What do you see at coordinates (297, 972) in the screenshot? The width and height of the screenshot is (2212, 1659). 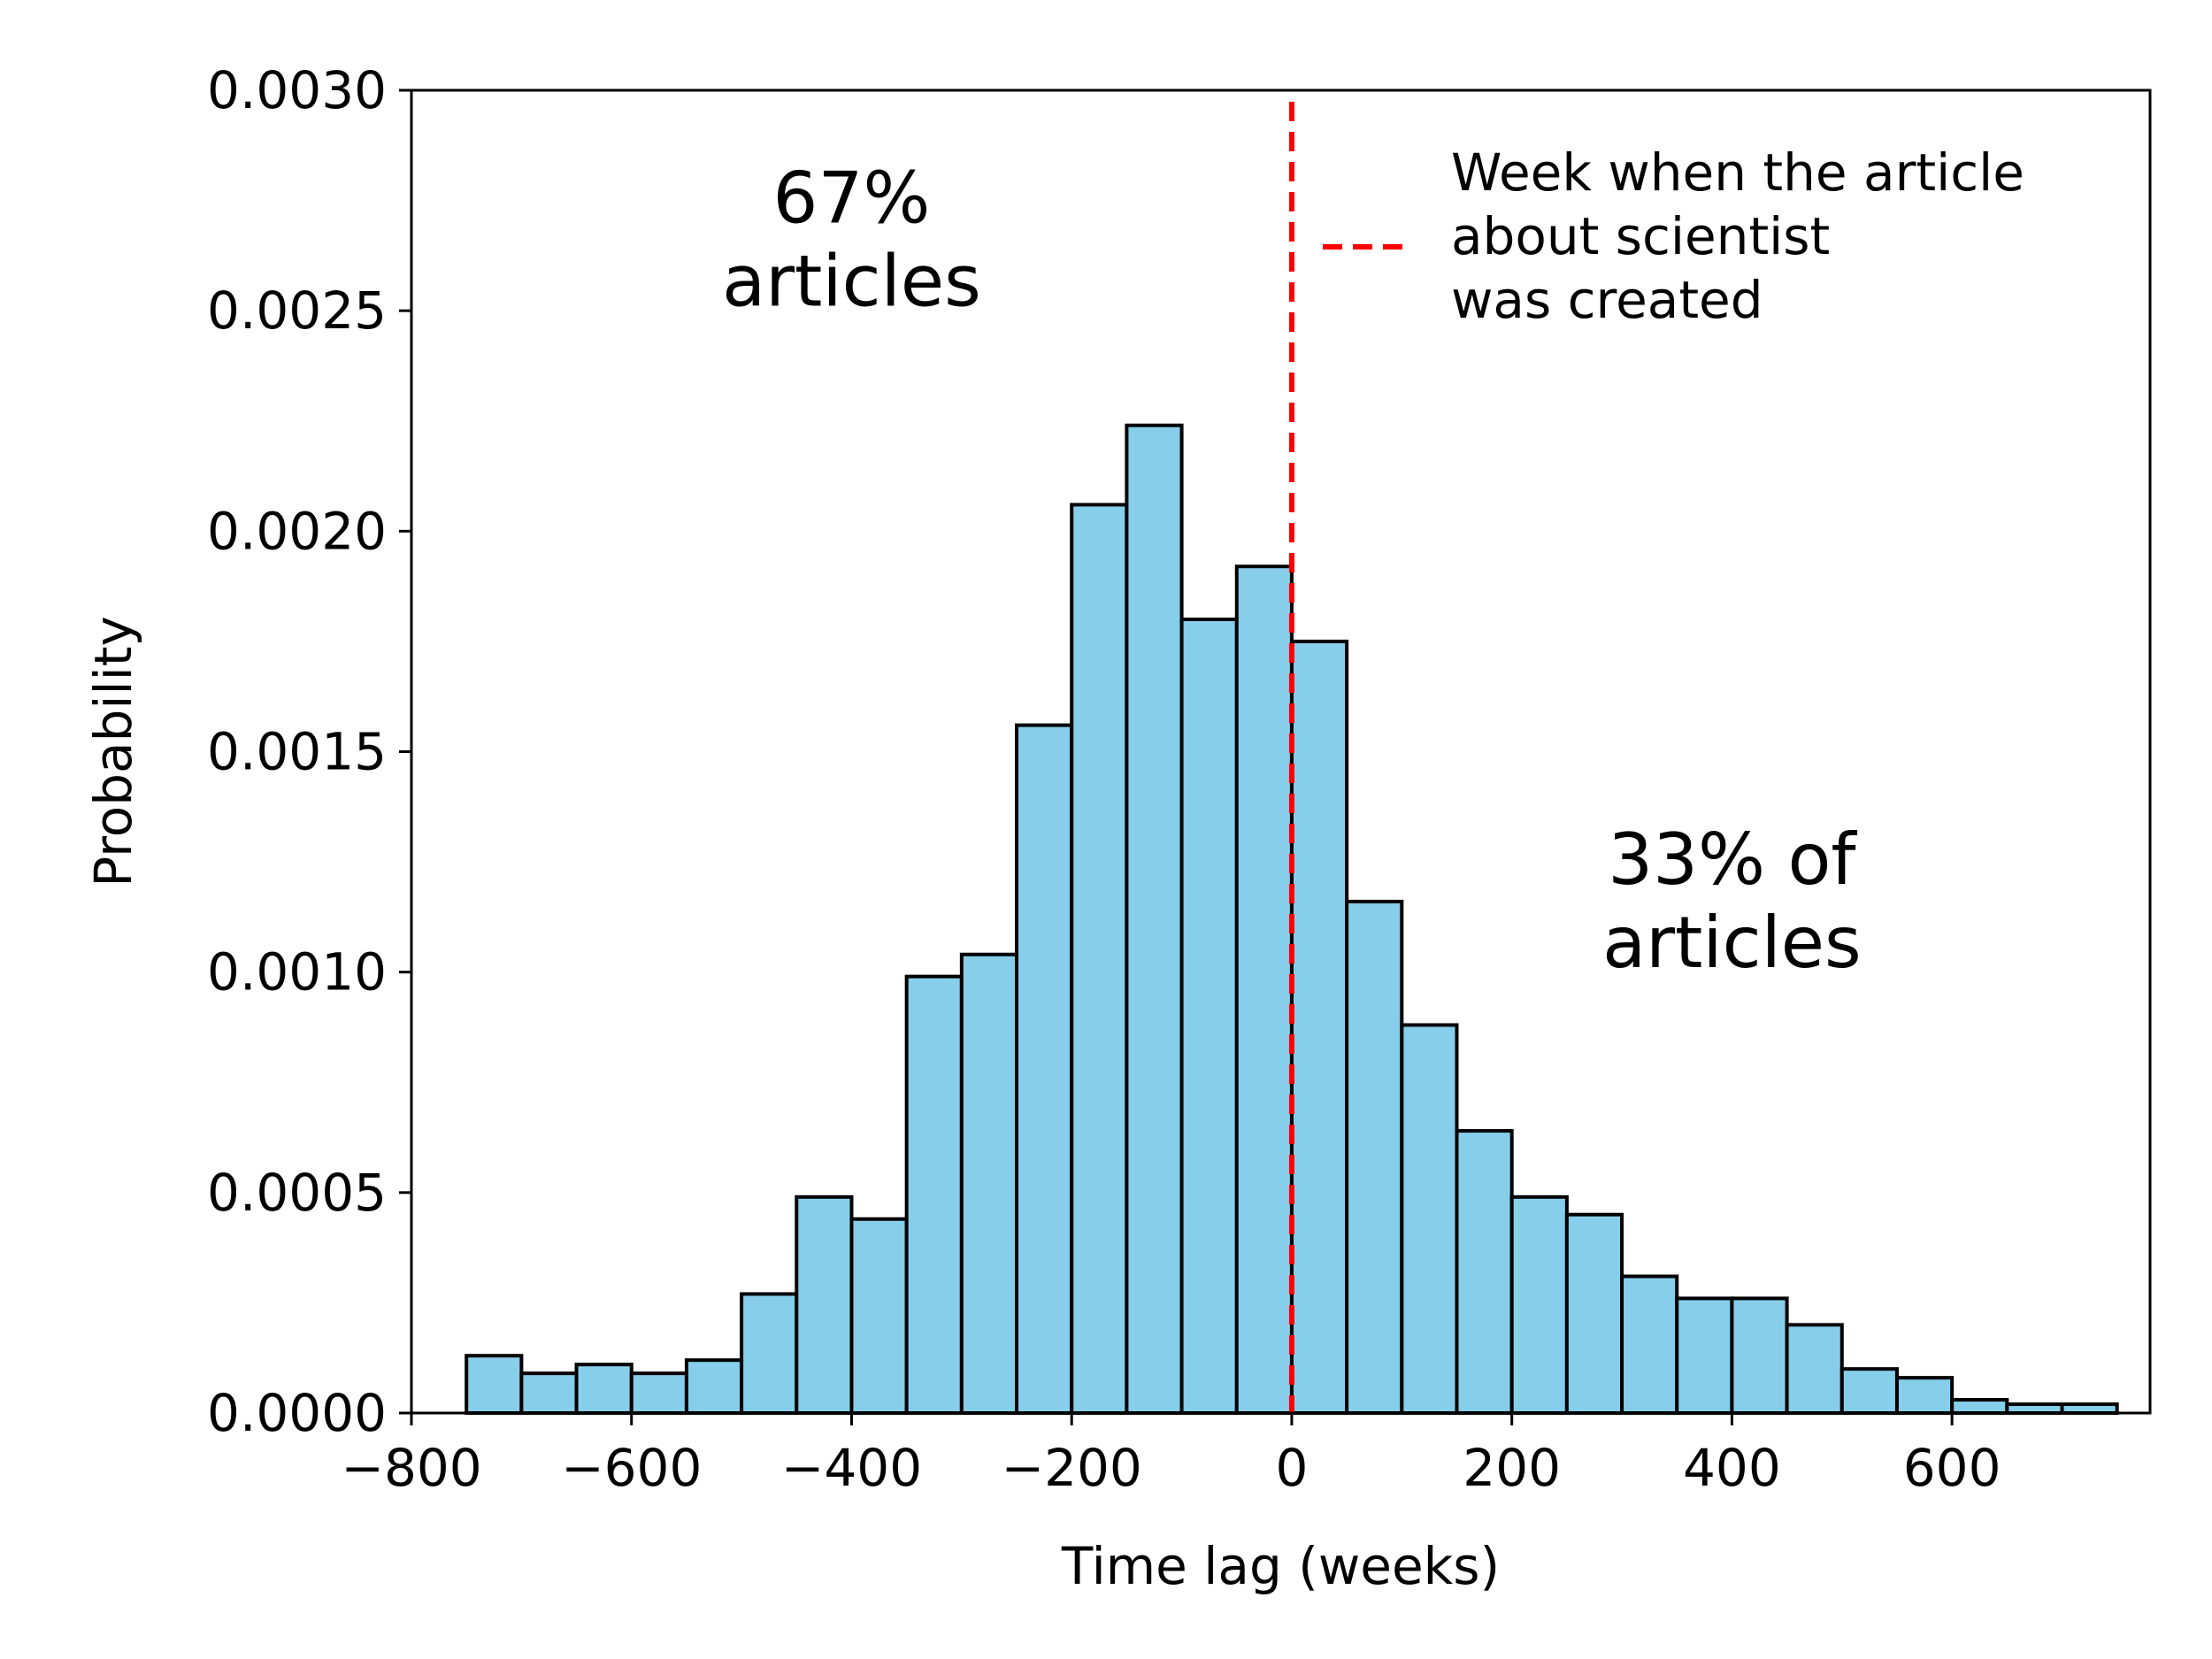 I see `y-tick-label: 0.0010` at bounding box center [297, 972].